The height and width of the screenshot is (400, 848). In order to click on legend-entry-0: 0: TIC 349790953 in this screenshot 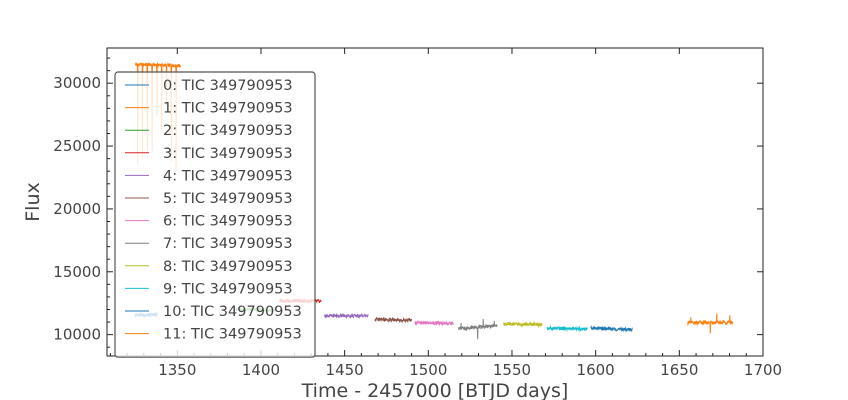, I will do `click(228, 86)`.